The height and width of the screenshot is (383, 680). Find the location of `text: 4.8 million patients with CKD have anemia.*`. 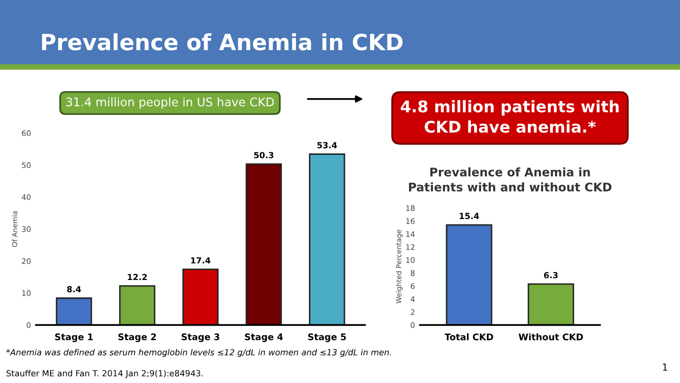

text: 4.8 million patients with CKD have anemia.* is located at coordinates (509, 116).